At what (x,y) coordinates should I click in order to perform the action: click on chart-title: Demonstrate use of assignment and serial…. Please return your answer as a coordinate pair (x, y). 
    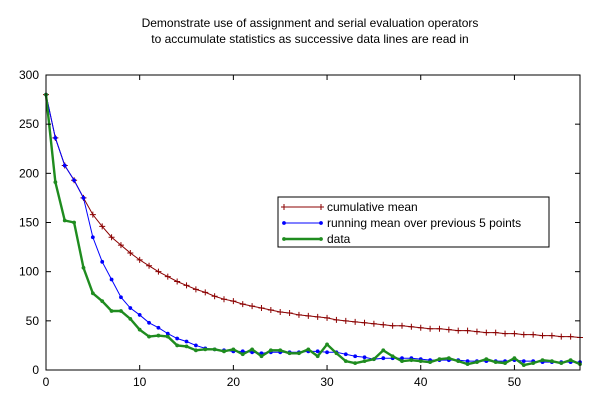
    Looking at the image, I should click on (310, 23).